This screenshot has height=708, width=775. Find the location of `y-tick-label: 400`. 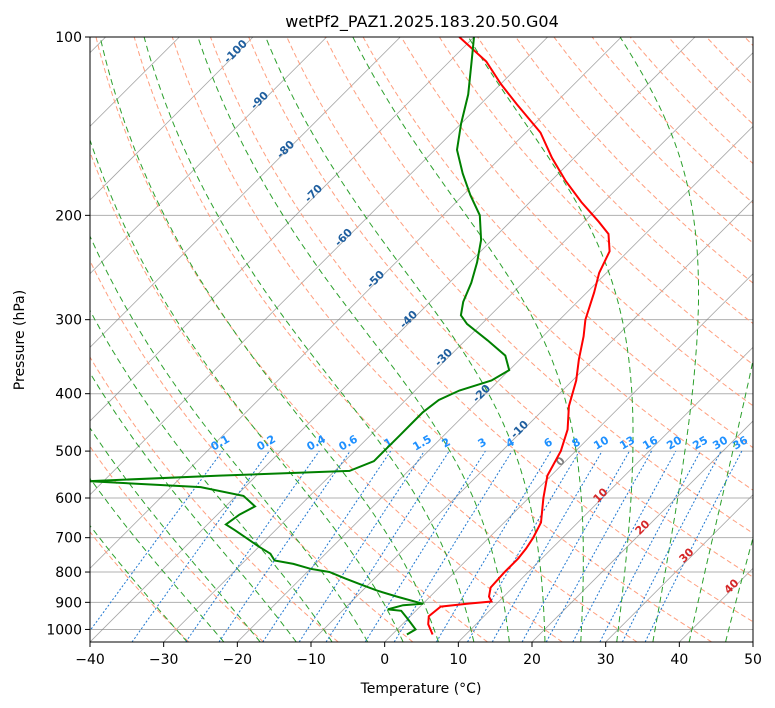

y-tick-label: 400 is located at coordinates (68, 395).